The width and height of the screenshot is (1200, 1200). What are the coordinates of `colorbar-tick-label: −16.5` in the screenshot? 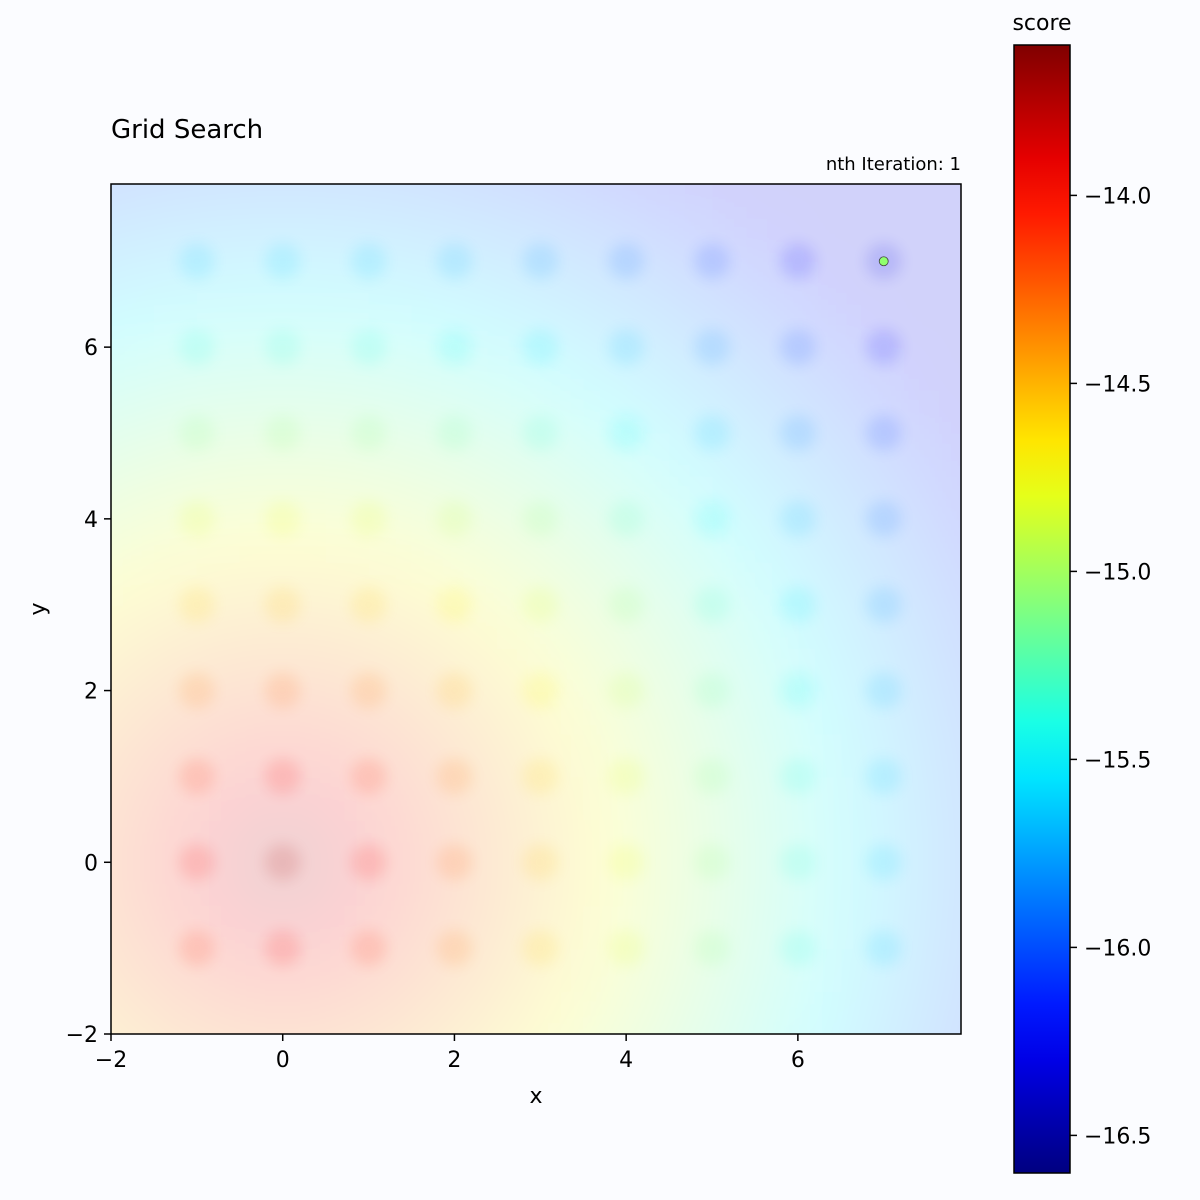 It's located at (1117, 1136).